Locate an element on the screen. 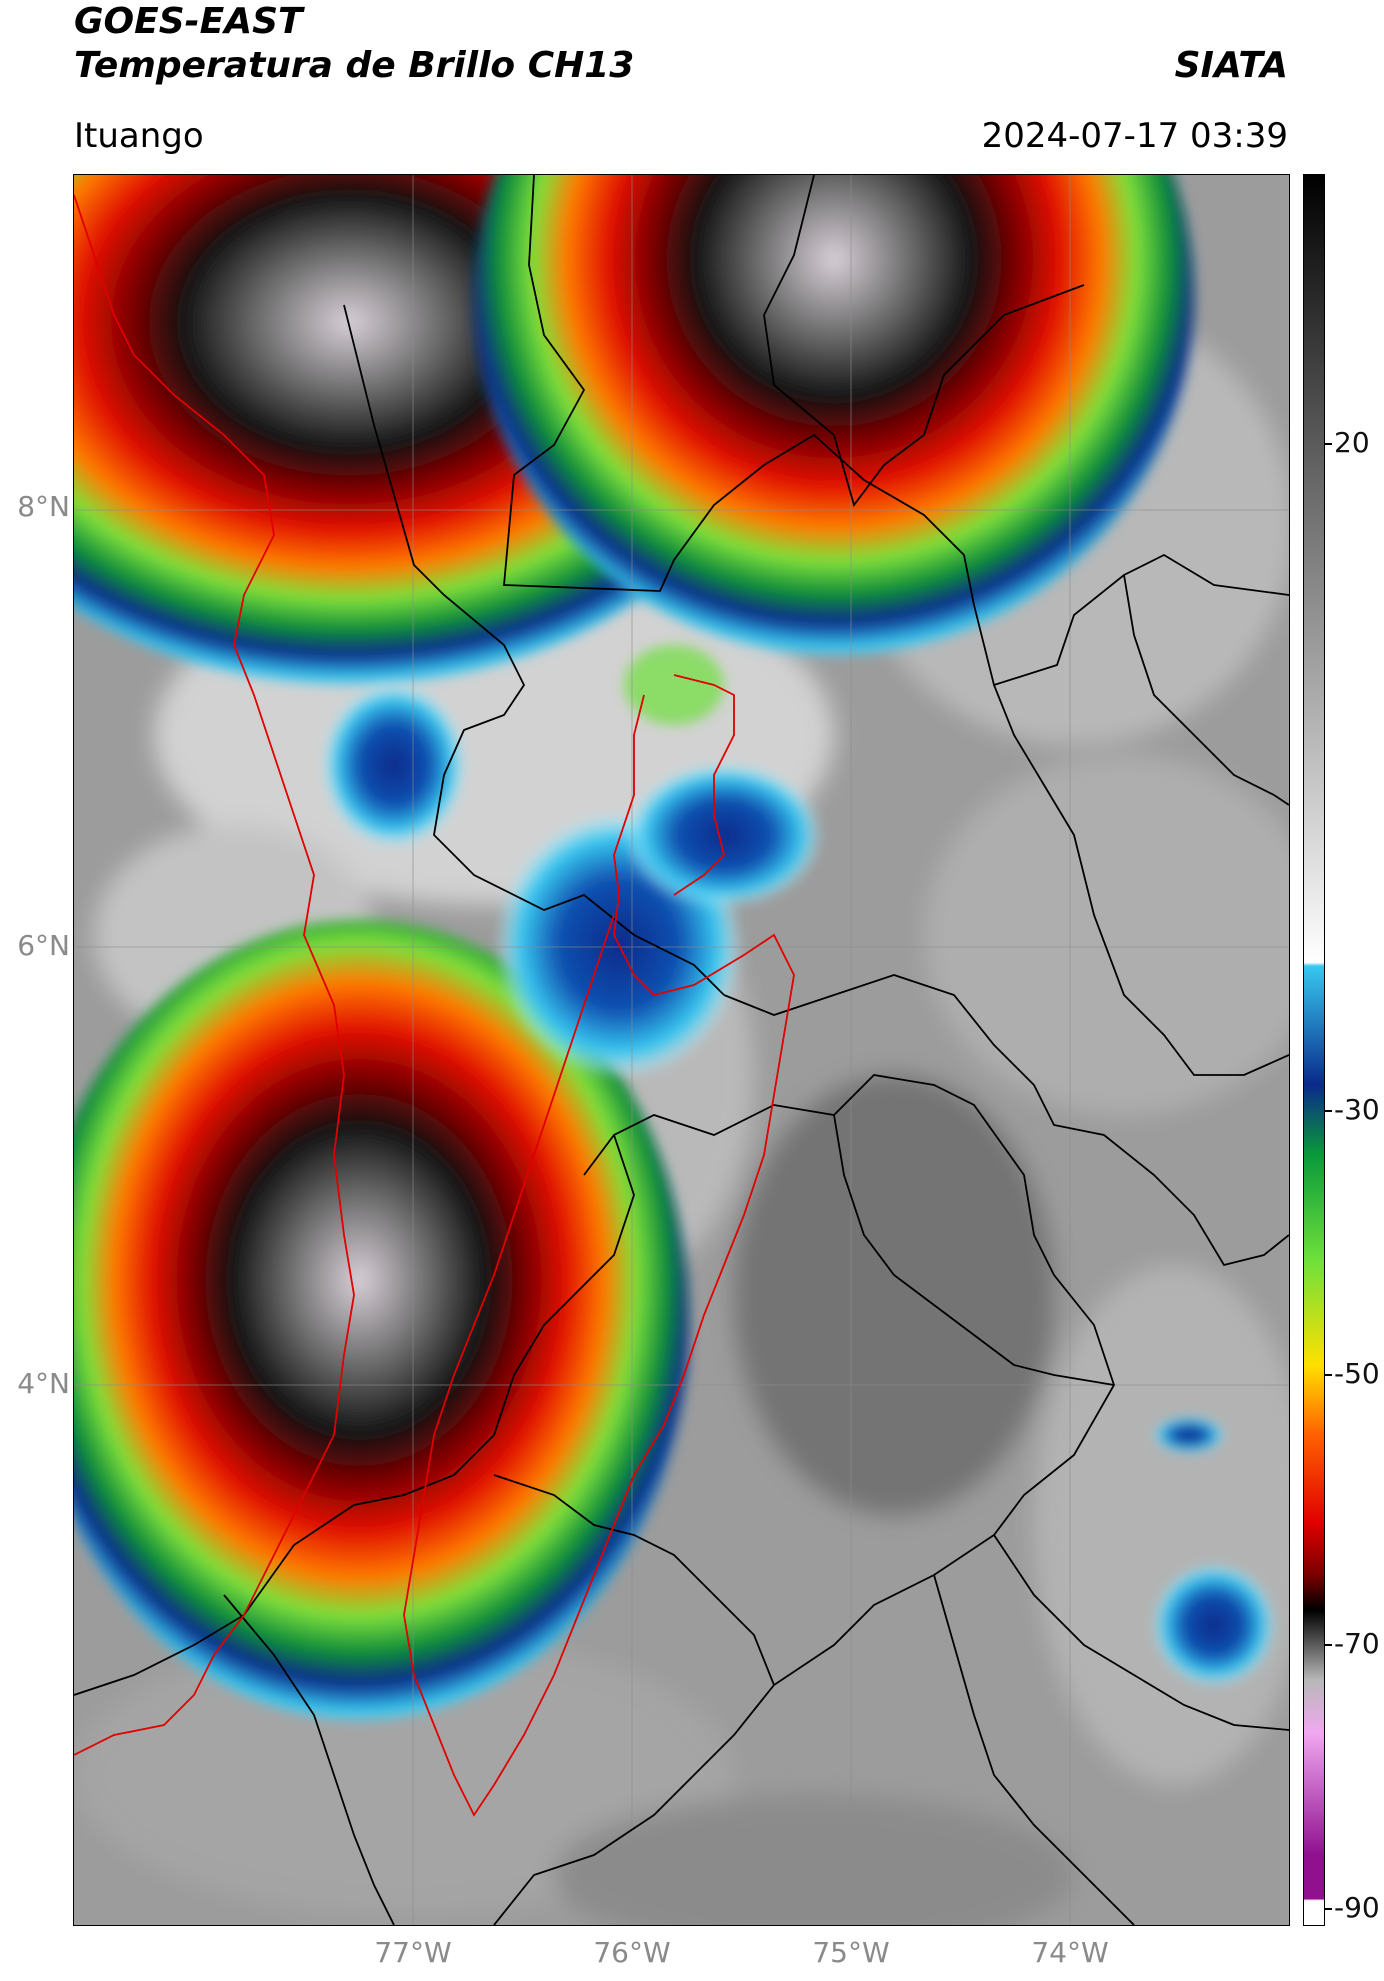 The height and width of the screenshot is (1981, 1384). colorbar-label-minus70: -70 is located at coordinates (1357, 1643).